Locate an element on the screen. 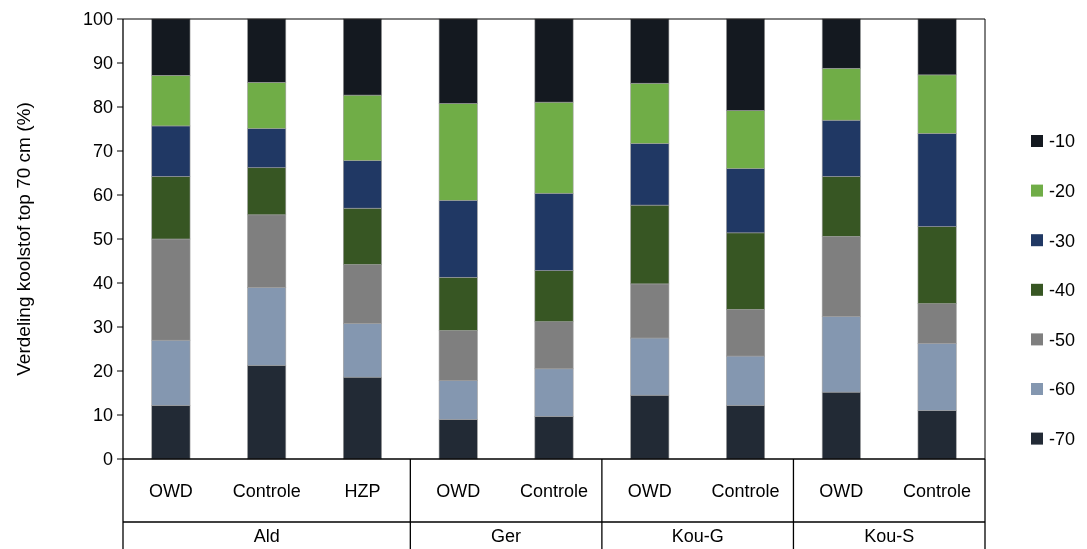 Image resolution: width=1087 pixels, height=549 pixels. legend-label: -20 is located at coordinates (1062, 190).